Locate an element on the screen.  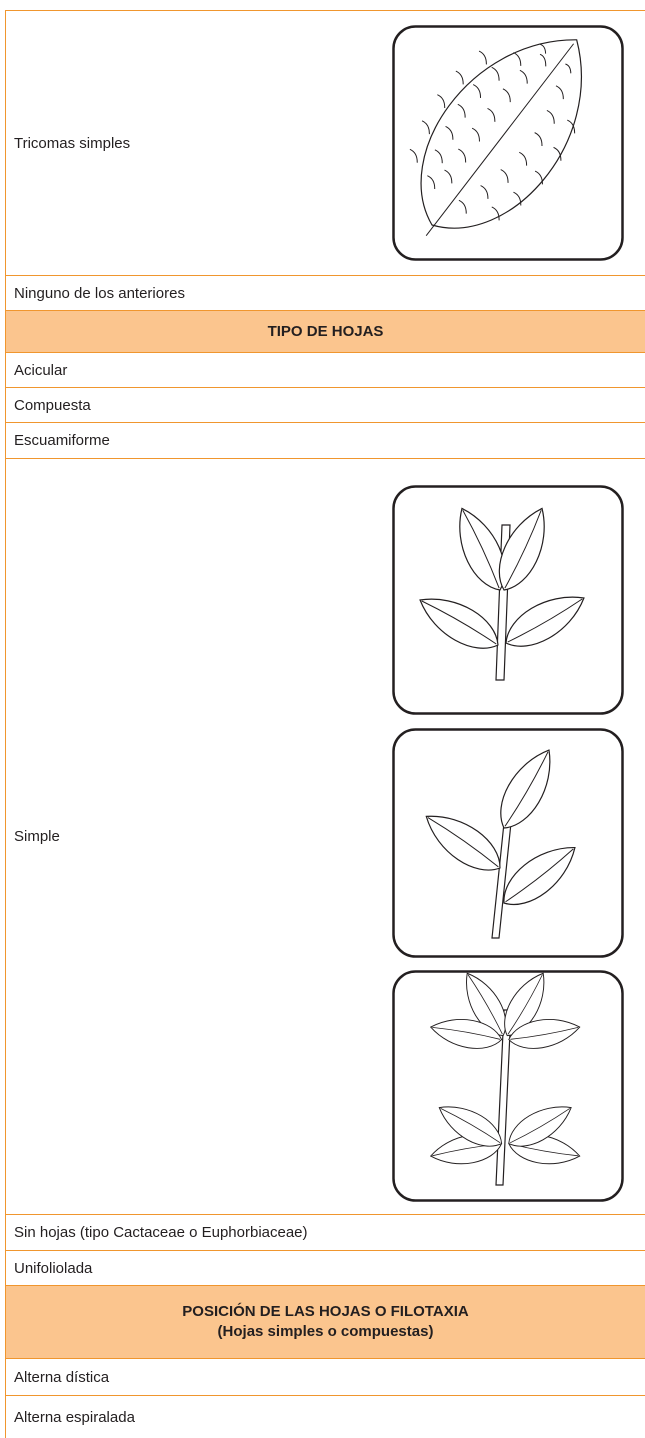
header-text: POSICIÓN DE LAS HOJAS O FILOTAXIA is located at coordinates (325, 1311).